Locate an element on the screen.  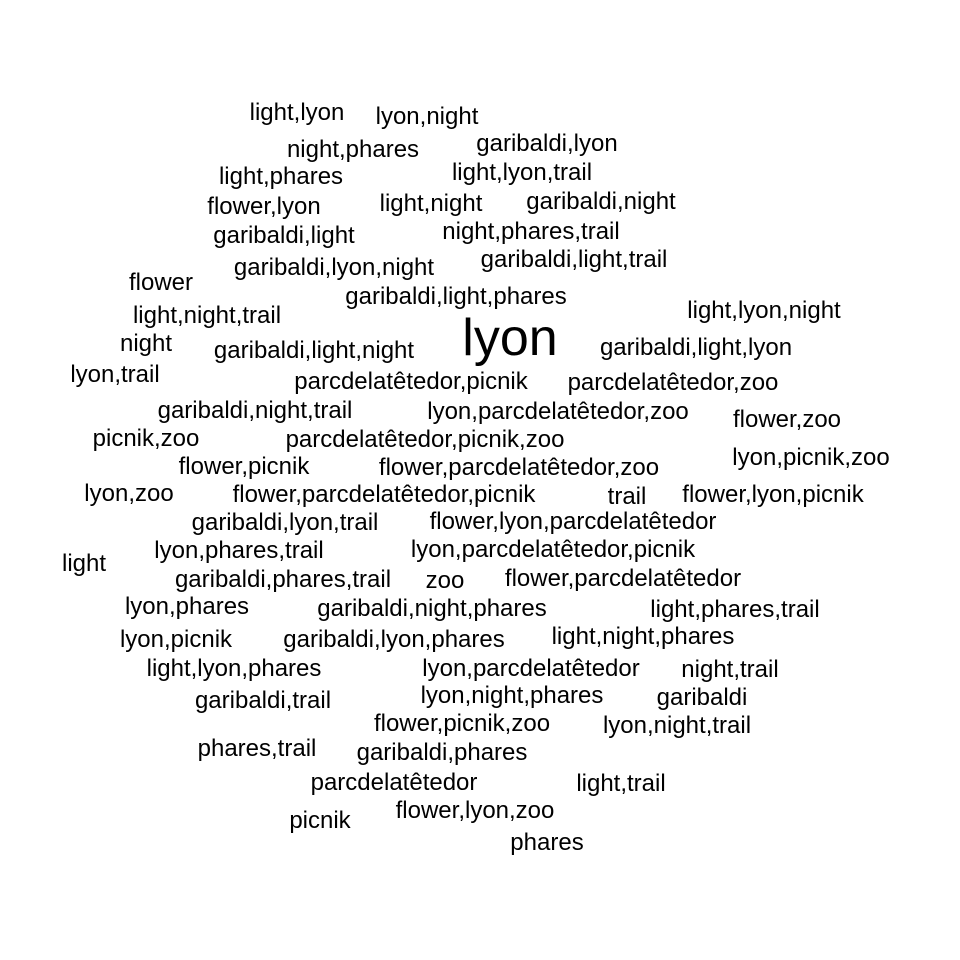
word-flower-parcdelatetedor-picnik: flower,parcdelatêtedor,picnik is located at coordinates (384, 494).